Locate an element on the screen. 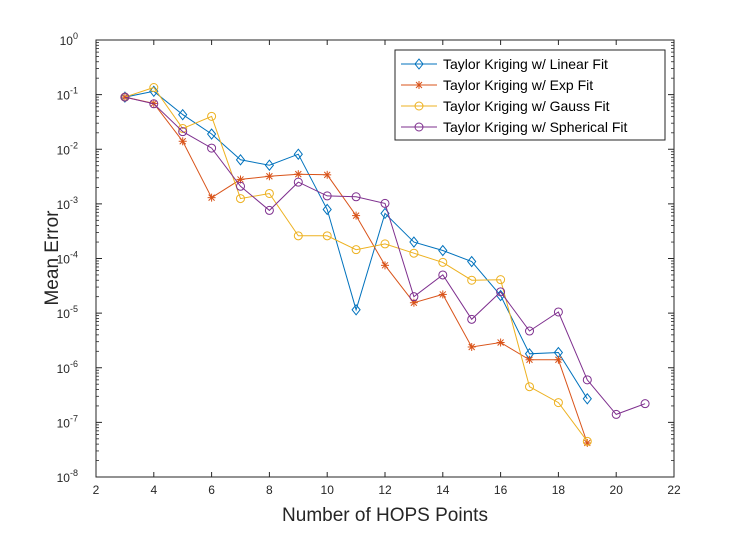  y-tick-exponent: -5 is located at coordinates (74, 309).